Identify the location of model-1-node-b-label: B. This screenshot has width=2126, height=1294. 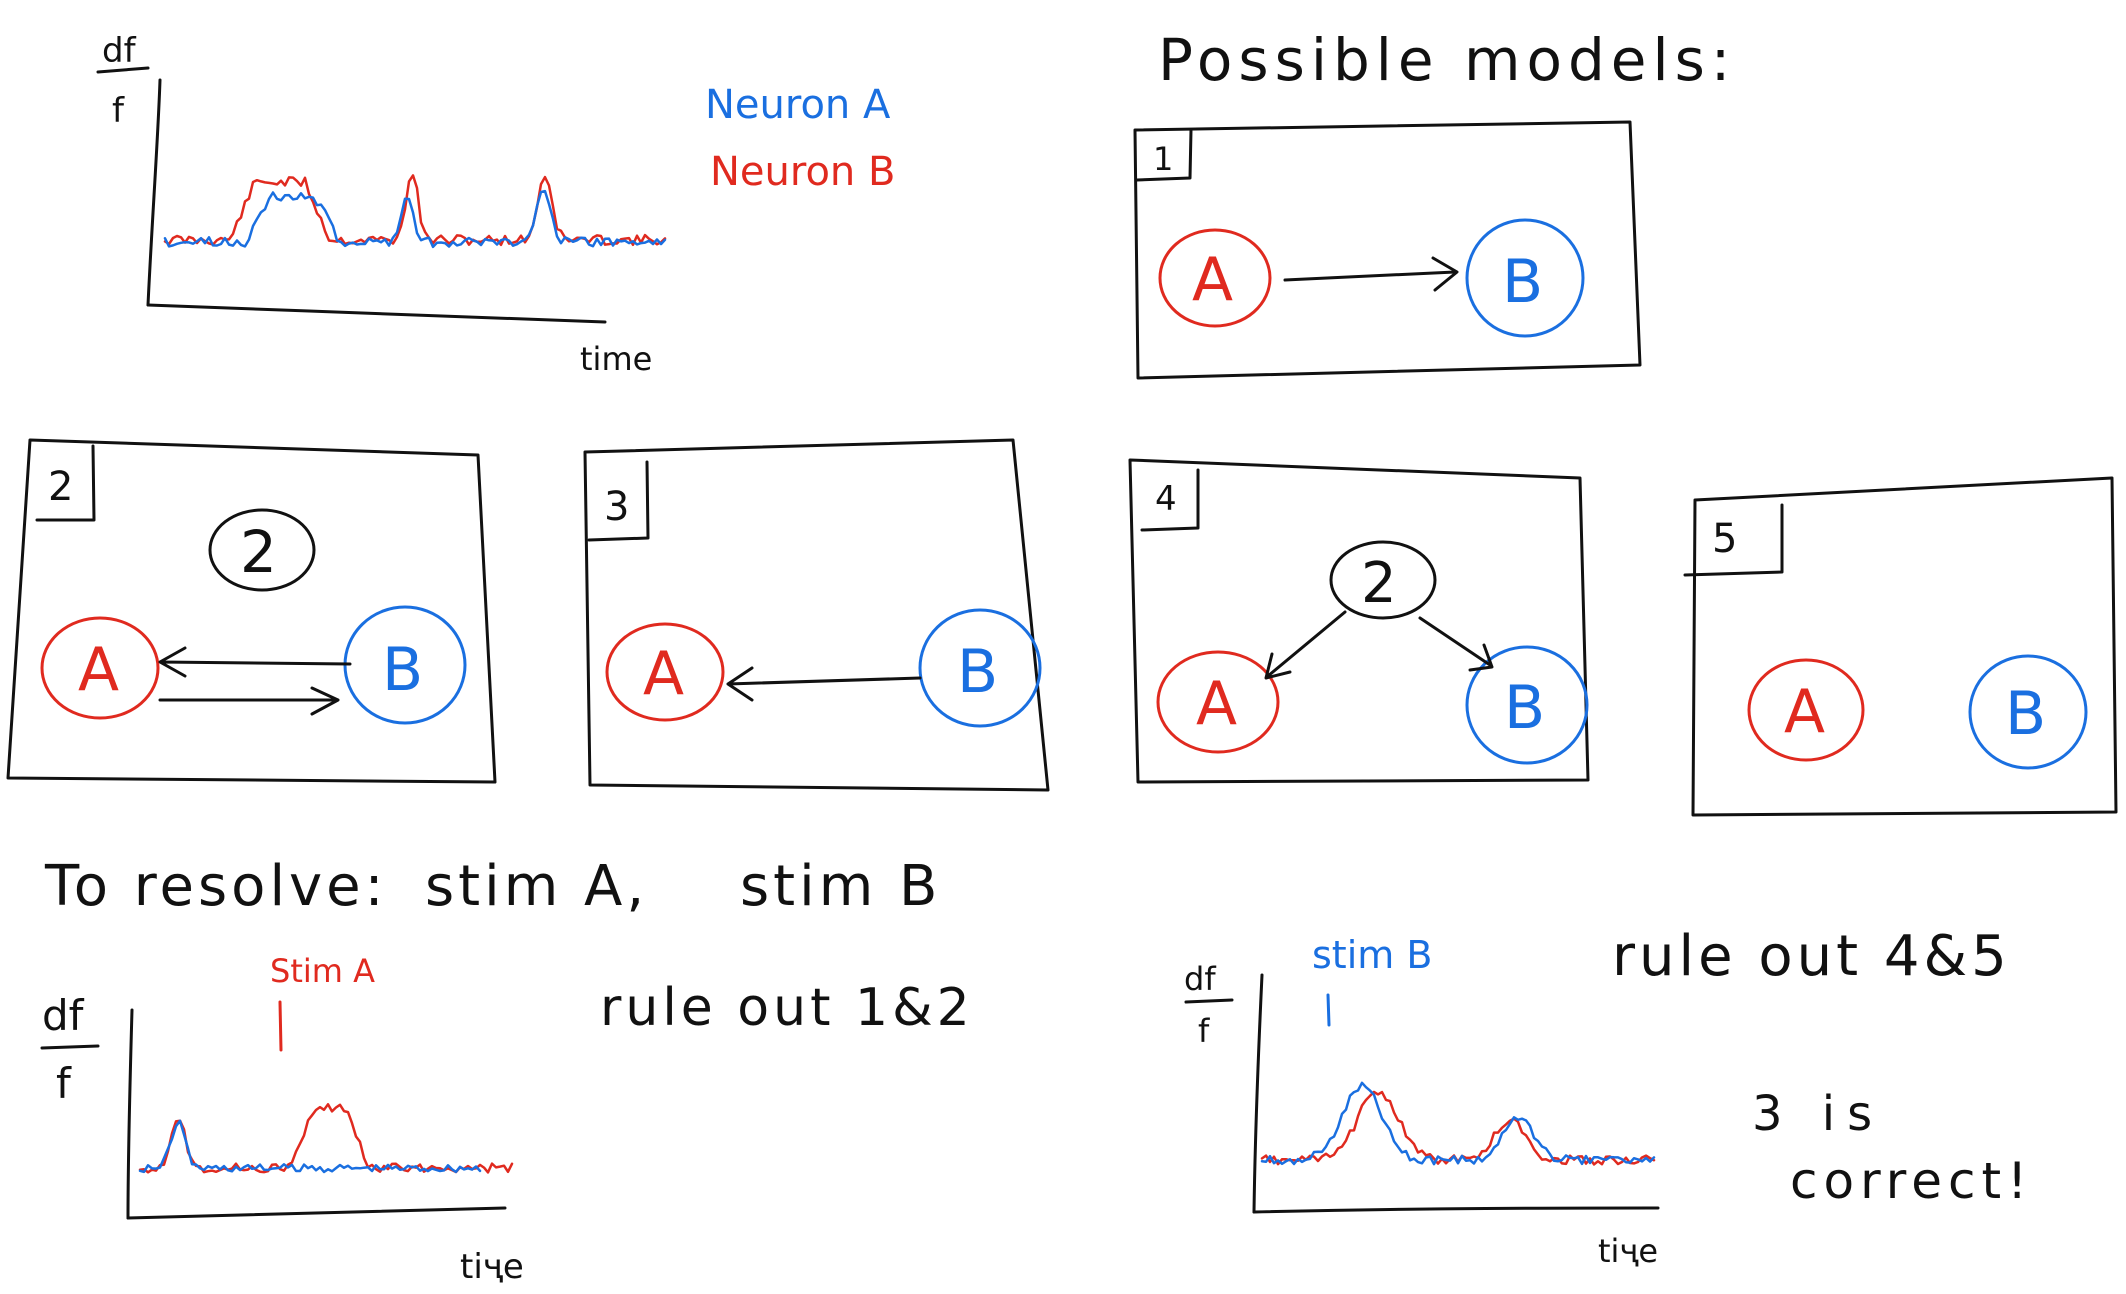
(1522, 282).